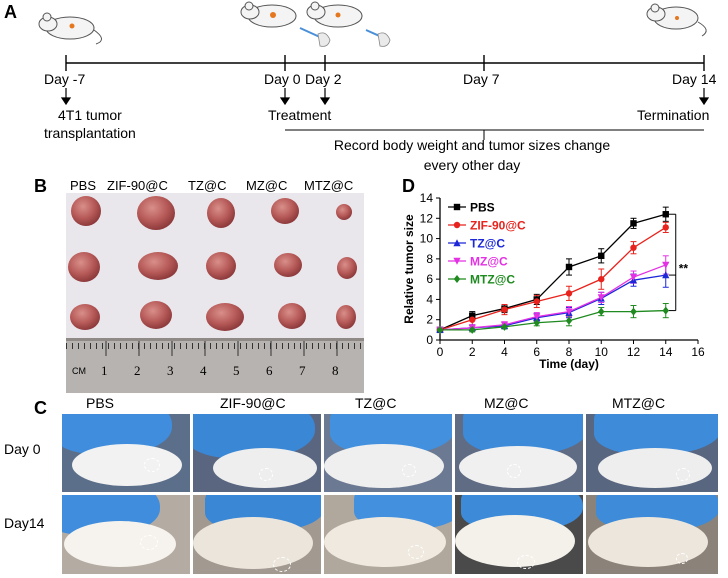  What do you see at coordinates (65, 79) in the screenshot?
I see `timeline-day-minus7: Day -7` at bounding box center [65, 79].